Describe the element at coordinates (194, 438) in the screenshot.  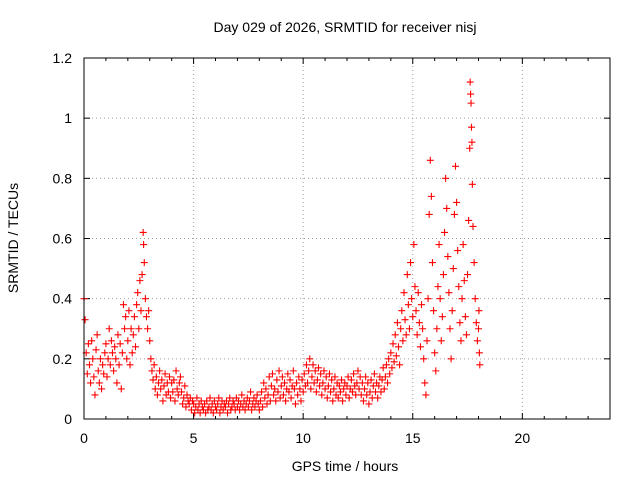
I see `x-tick-label: 5` at that location.